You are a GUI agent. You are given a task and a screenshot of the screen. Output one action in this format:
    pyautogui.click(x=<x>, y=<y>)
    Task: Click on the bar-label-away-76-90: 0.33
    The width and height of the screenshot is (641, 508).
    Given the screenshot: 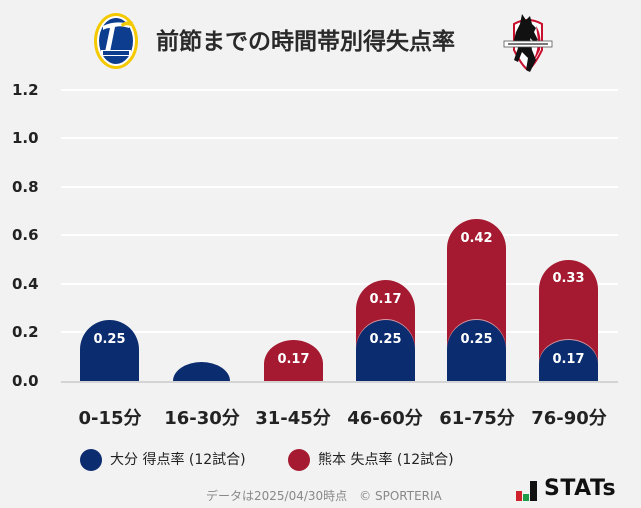 What is the action you would take?
    pyautogui.click(x=568, y=278)
    